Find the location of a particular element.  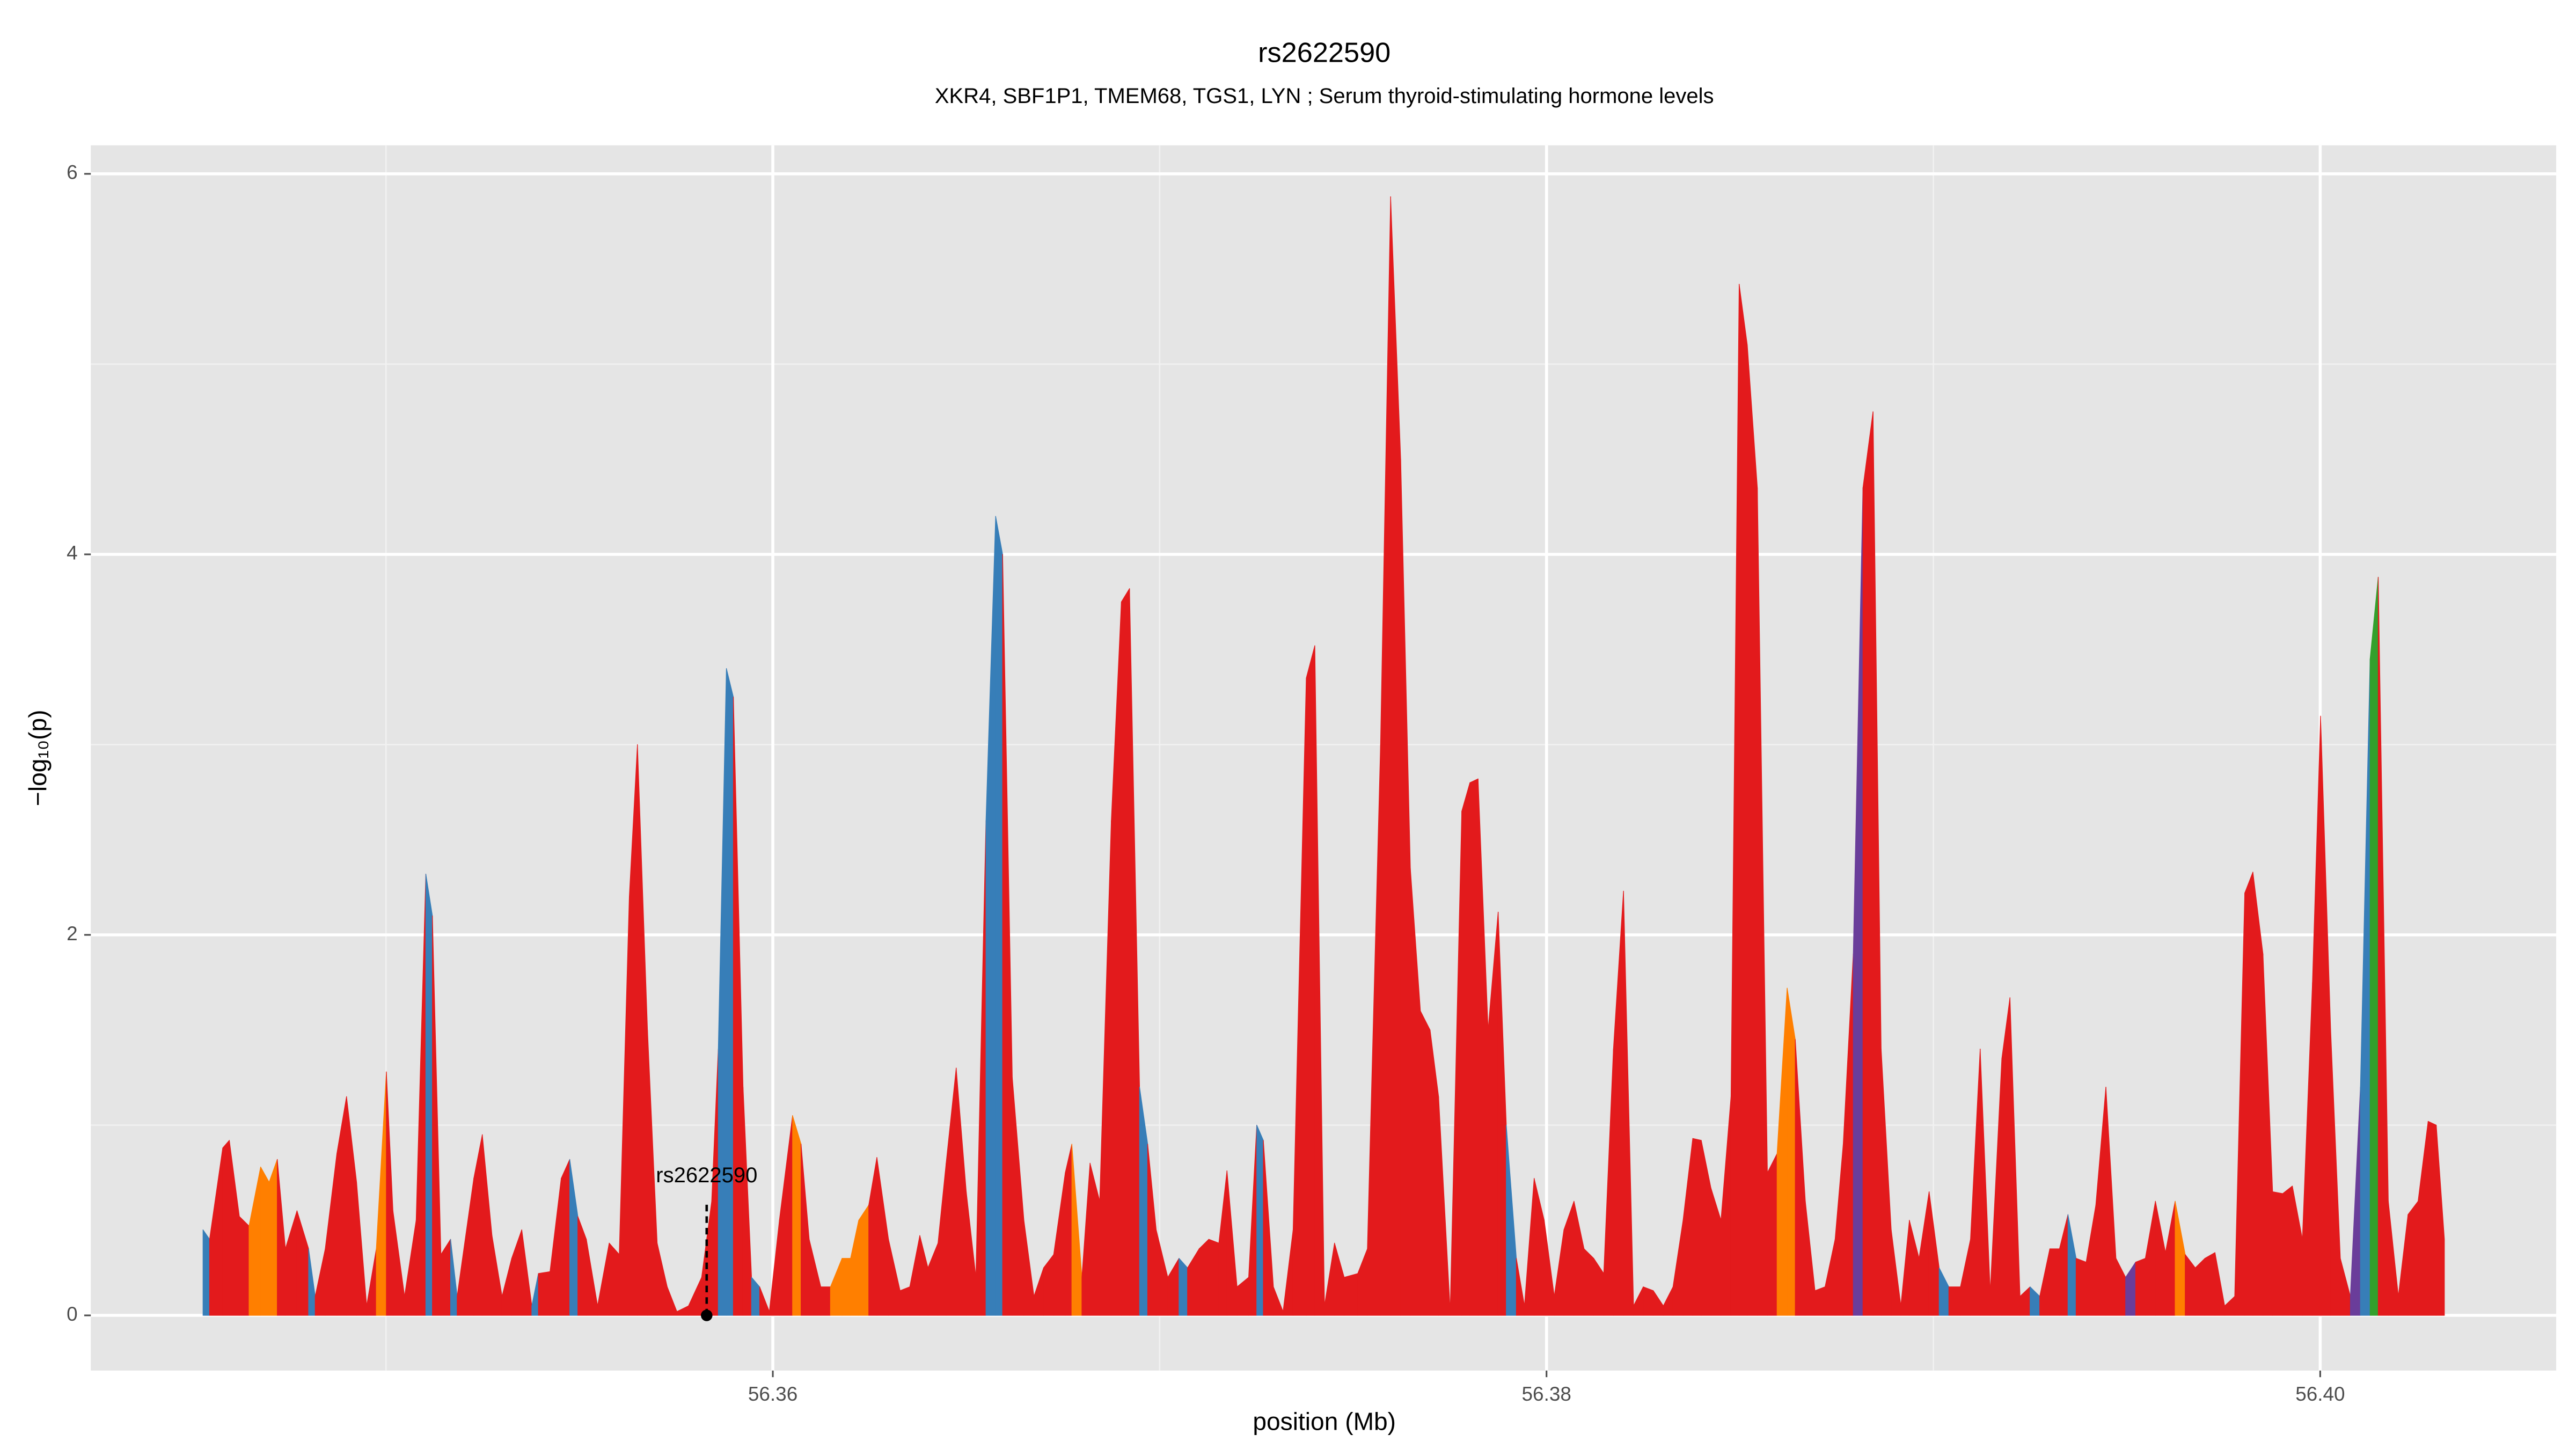

y-axis-label: −log₁₀(p) is located at coordinates (38, 757).